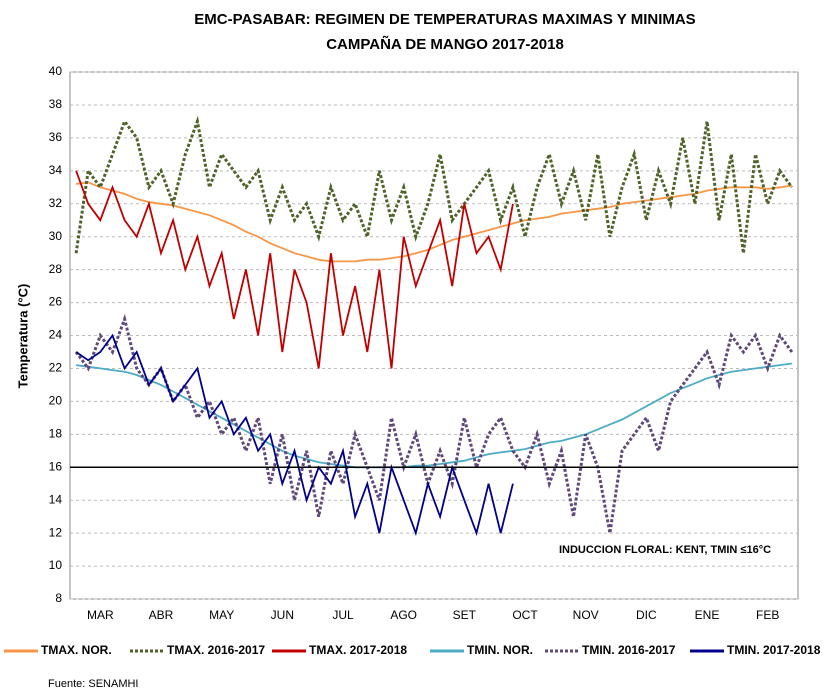 This screenshot has width=829, height=696. I want to click on legend-label: TMIN. 2016-2017, so click(629, 650).